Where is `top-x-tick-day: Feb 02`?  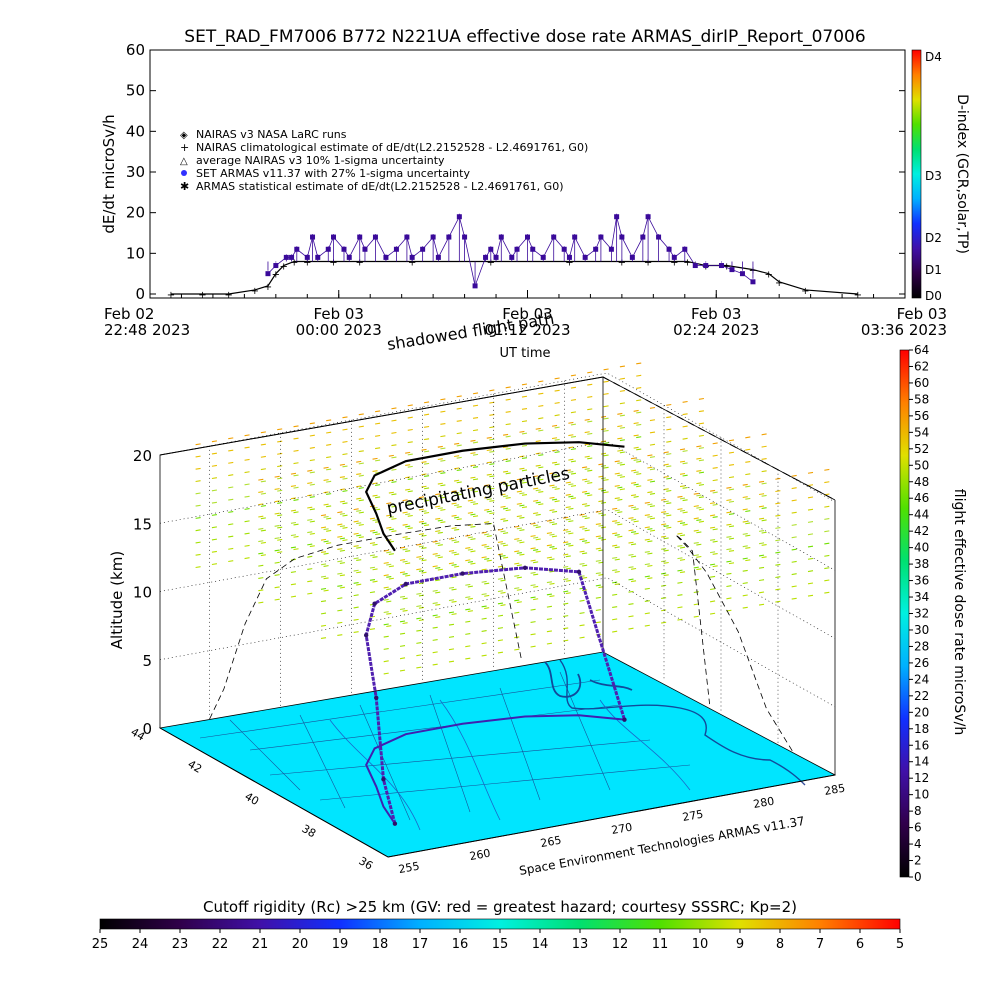
top-x-tick-day: Feb 02 is located at coordinates (129, 314).